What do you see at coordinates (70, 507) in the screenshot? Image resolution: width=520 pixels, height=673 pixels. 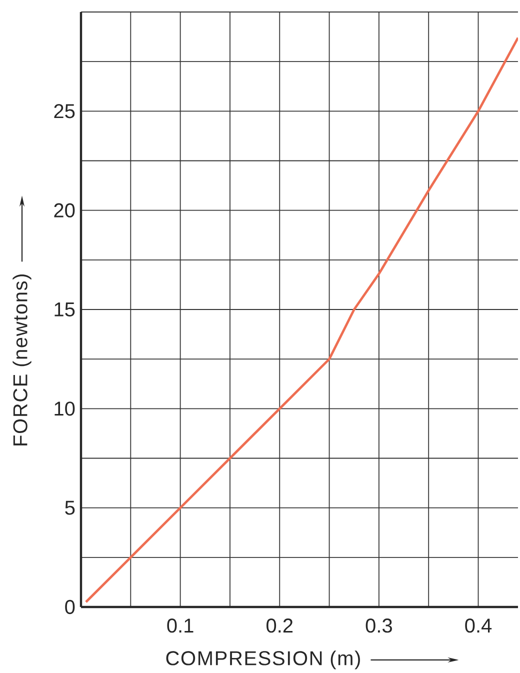 I see `y-tick-label: 5` at bounding box center [70, 507].